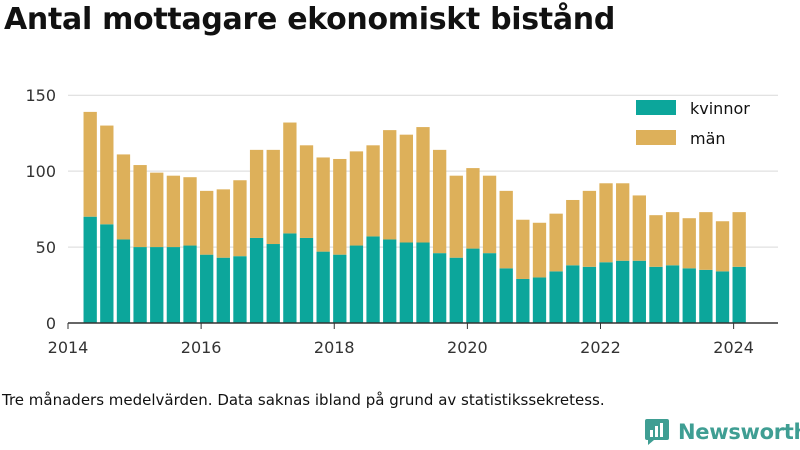 The image size is (800, 450). I want to click on x-tick-label: 2020, so click(467, 347).